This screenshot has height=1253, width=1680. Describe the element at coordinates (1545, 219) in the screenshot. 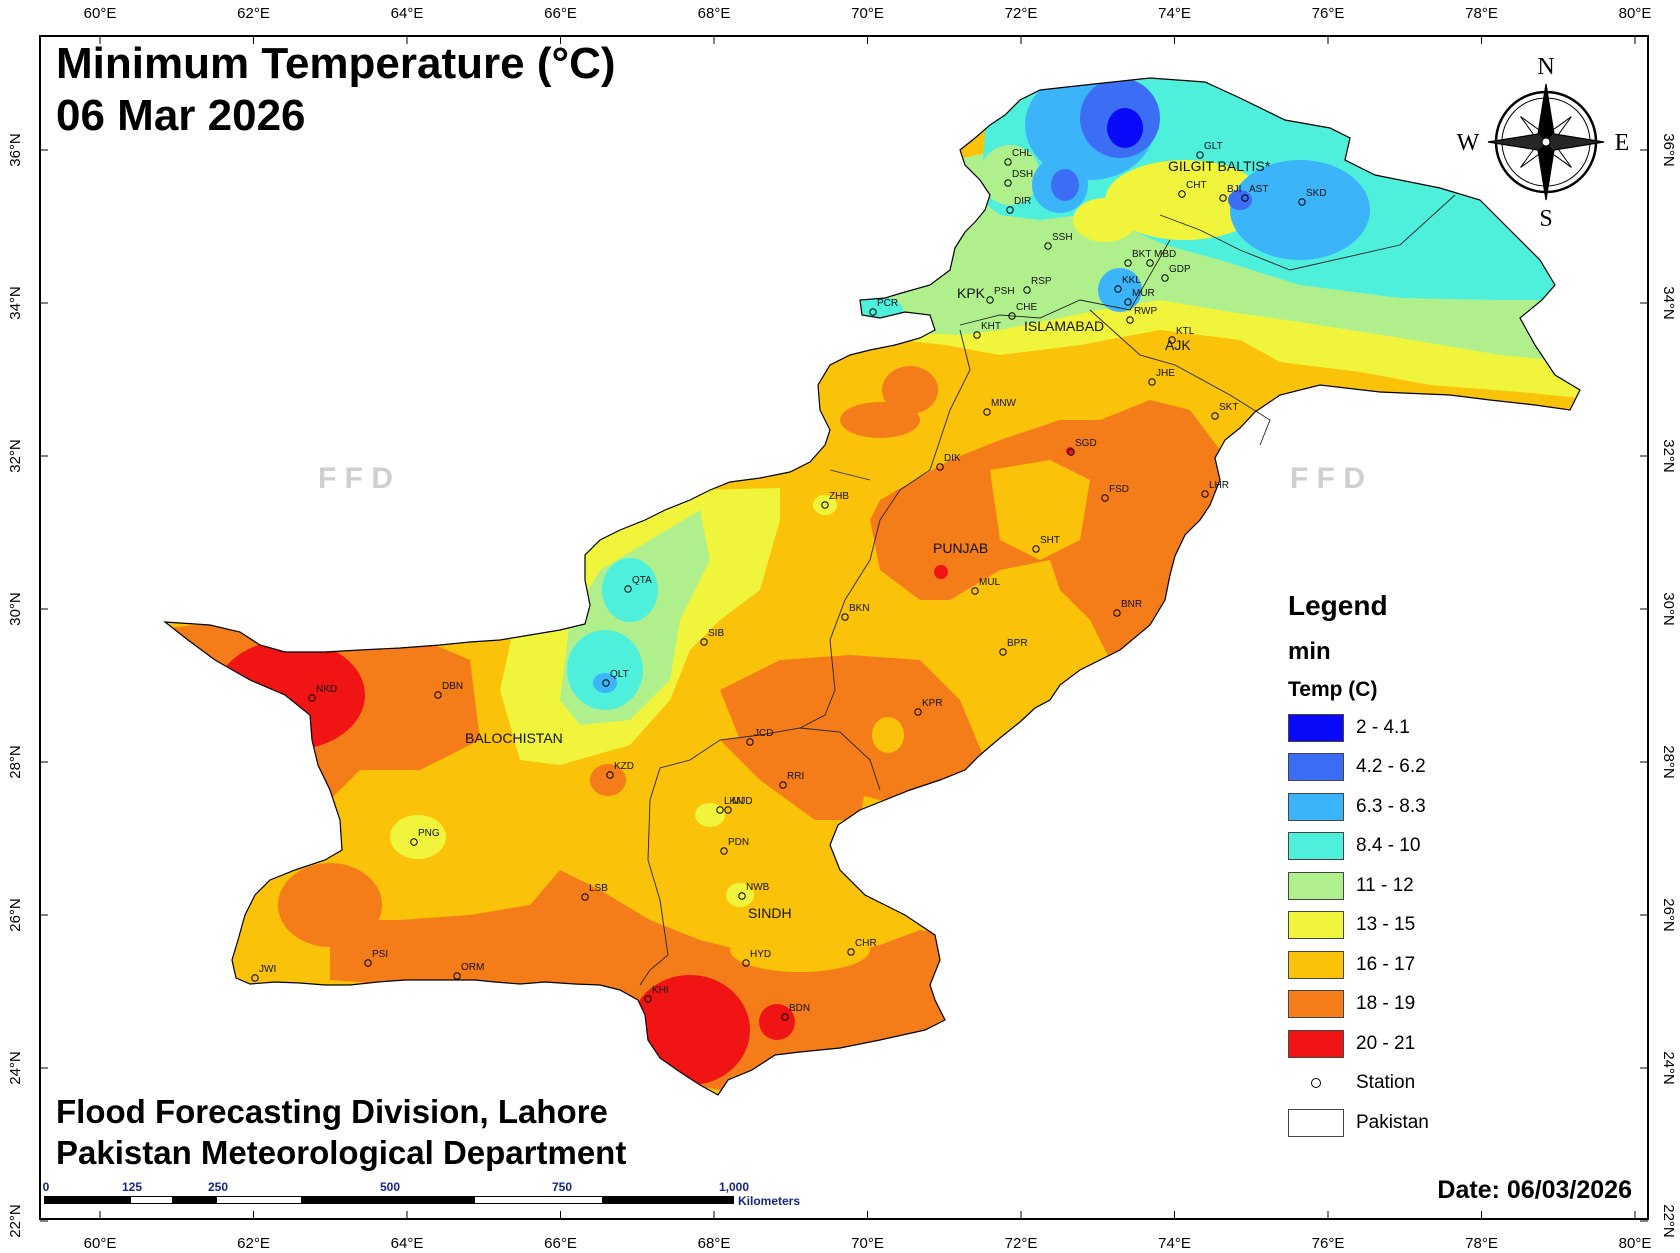

I see `compass-s: S` at that location.